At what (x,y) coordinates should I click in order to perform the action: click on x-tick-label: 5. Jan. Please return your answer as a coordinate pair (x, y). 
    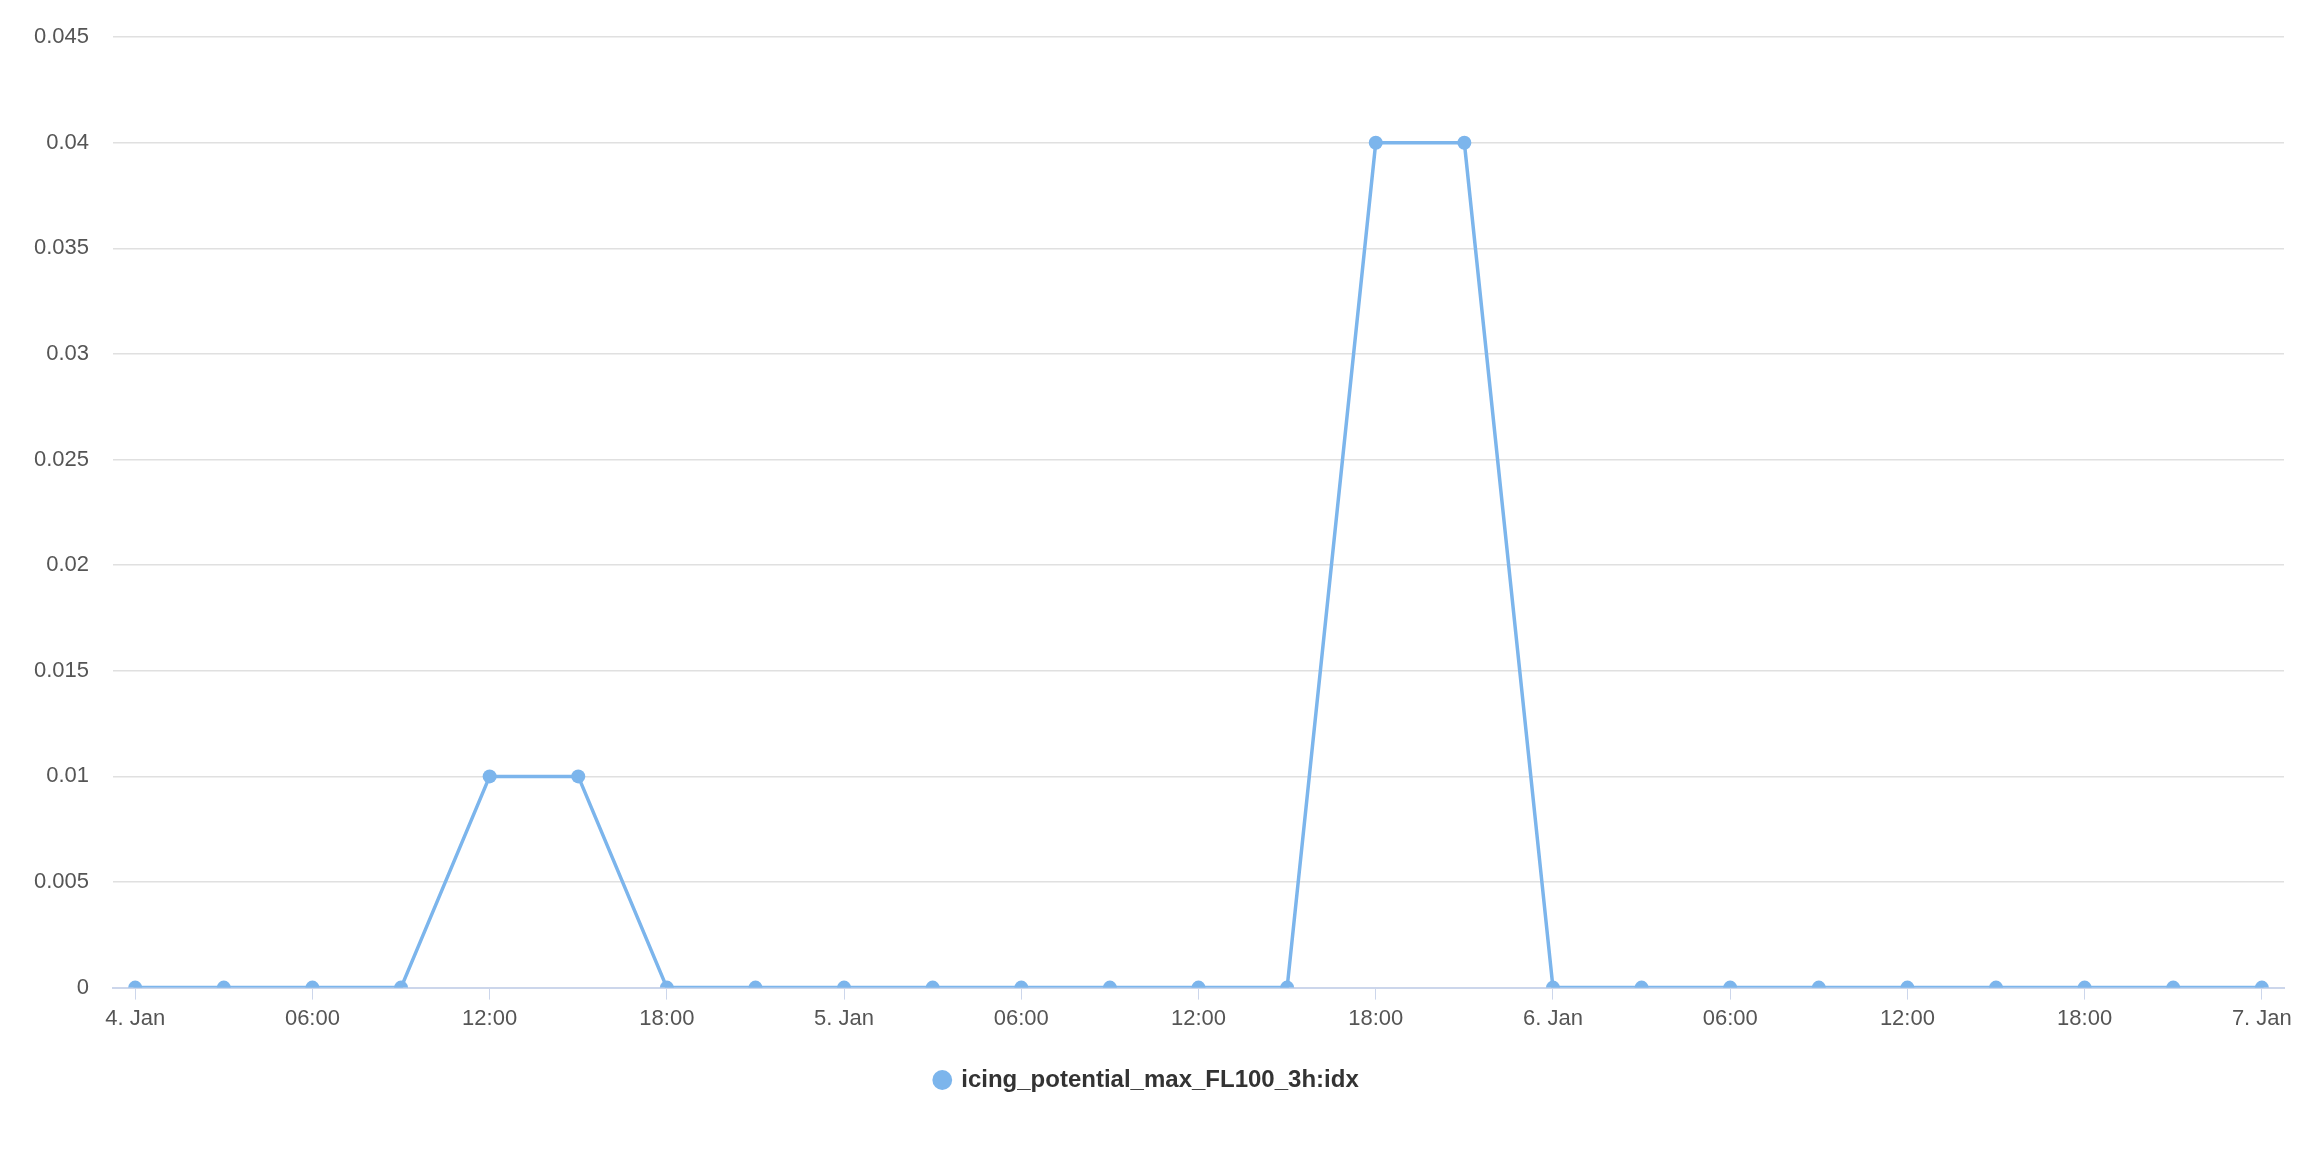
    Looking at the image, I should click on (844, 1017).